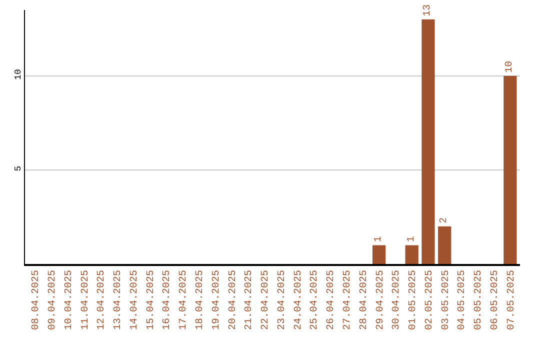  Describe the element at coordinates (510, 66) in the screenshot. I see `data-label: 10` at that location.